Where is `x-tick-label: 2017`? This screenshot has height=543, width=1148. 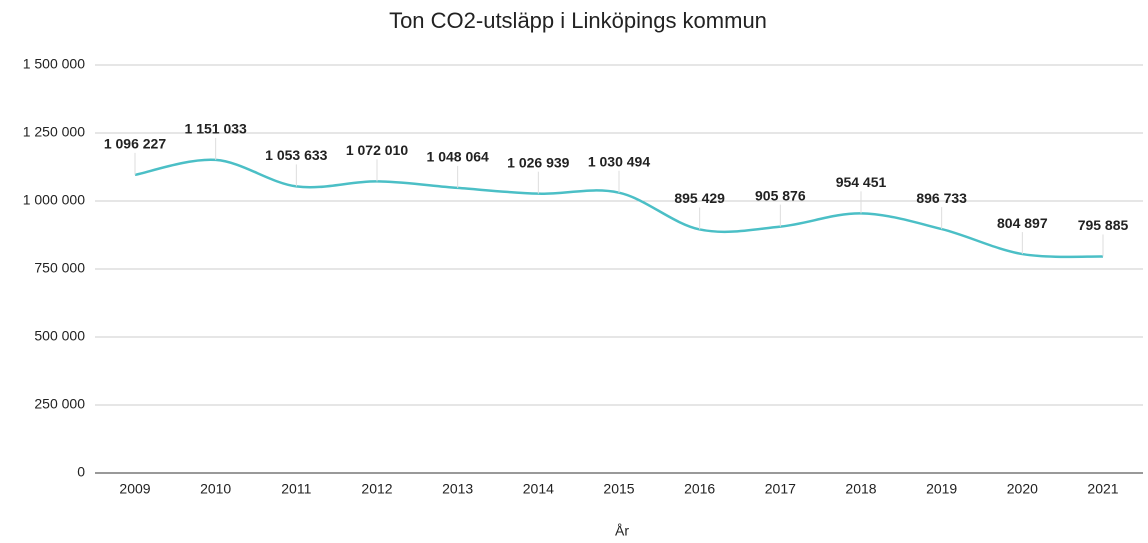 x-tick-label: 2017 is located at coordinates (780, 489).